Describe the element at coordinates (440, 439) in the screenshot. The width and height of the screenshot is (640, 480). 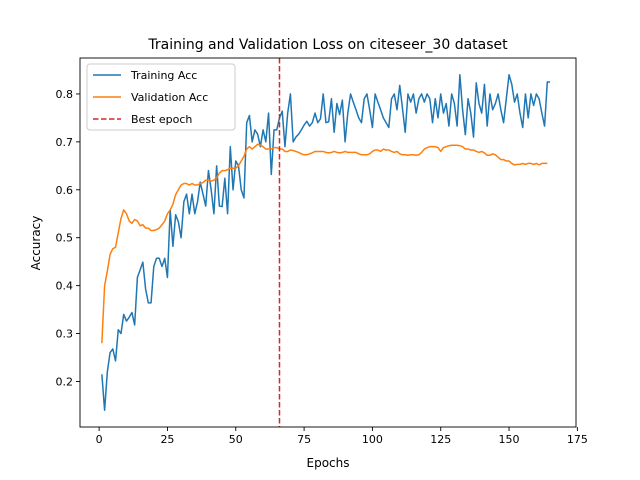
I see `x-tick-label: 125` at that location.